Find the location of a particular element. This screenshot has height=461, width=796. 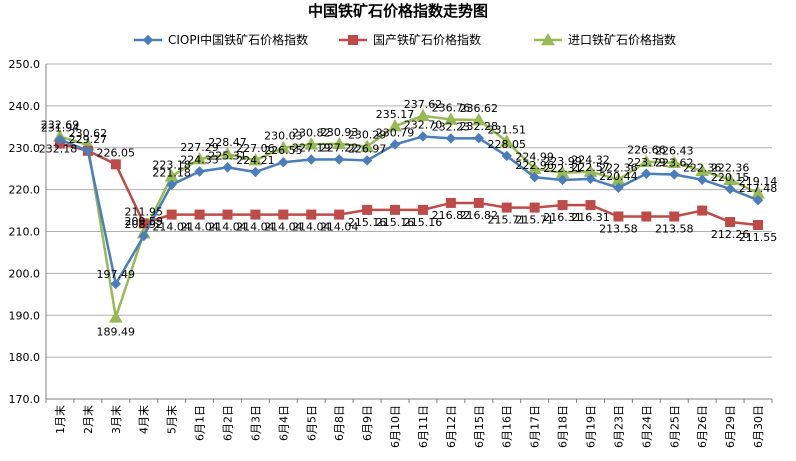

legend-label: CIOPI中国铁矿石价格指数 is located at coordinates (238, 39).